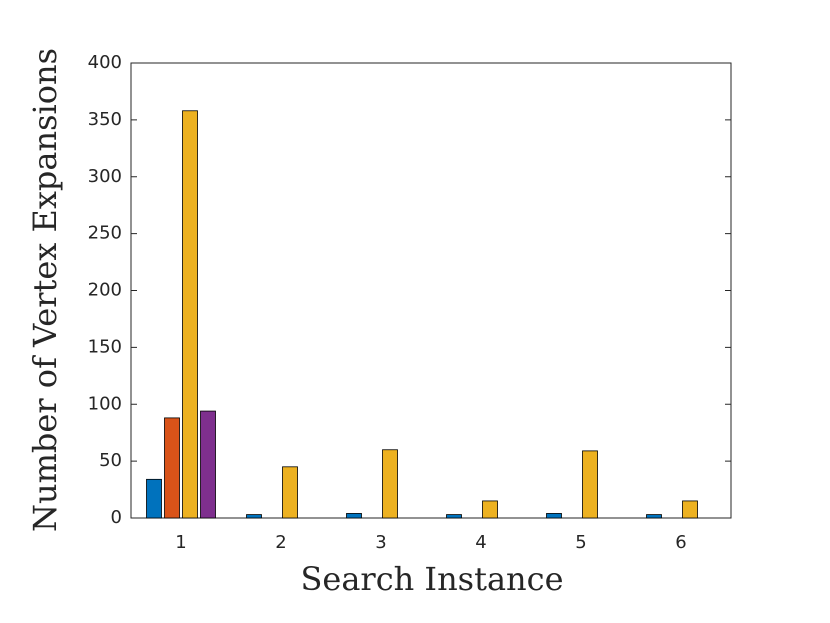 The image size is (830, 623). I want to click on x-tick-label: 1, so click(180, 542).